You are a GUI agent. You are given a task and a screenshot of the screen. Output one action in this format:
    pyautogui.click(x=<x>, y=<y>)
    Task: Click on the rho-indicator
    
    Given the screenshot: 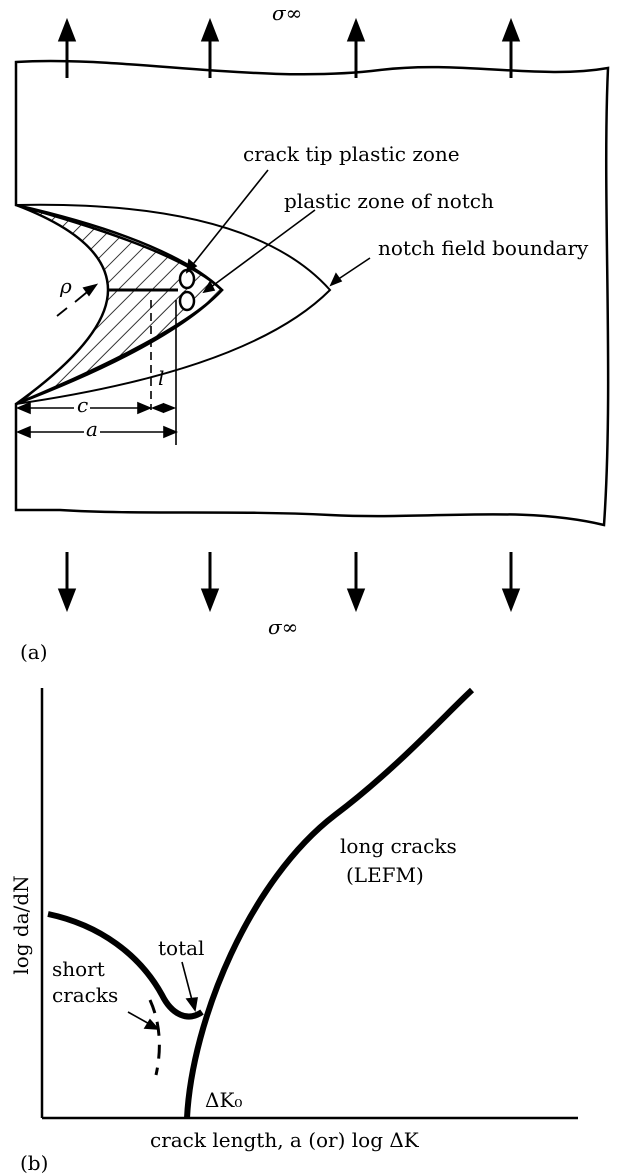 What is the action you would take?
    pyautogui.click(x=77, y=300)
    